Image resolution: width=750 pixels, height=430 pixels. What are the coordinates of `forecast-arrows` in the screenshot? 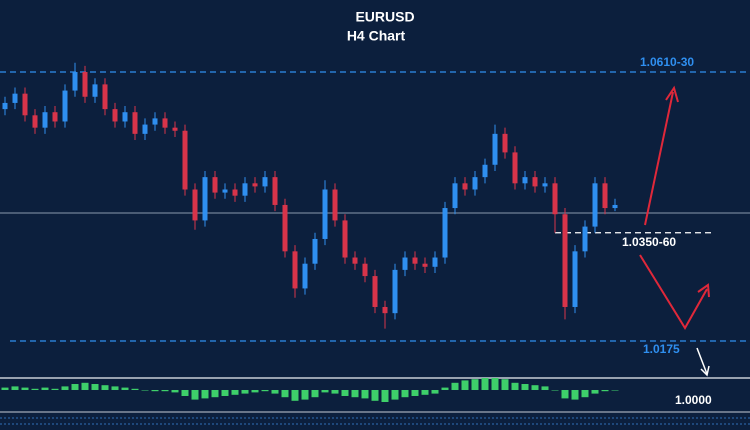 It's located at (674, 207).